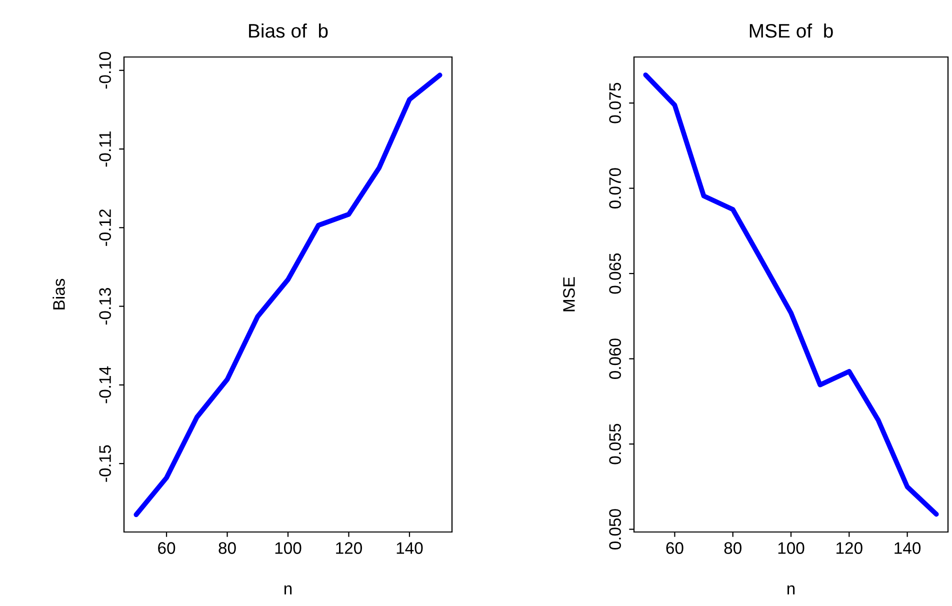 This screenshot has width=952, height=606. What do you see at coordinates (615, 529) in the screenshot?
I see `y-tick-label: 0.050` at bounding box center [615, 529].